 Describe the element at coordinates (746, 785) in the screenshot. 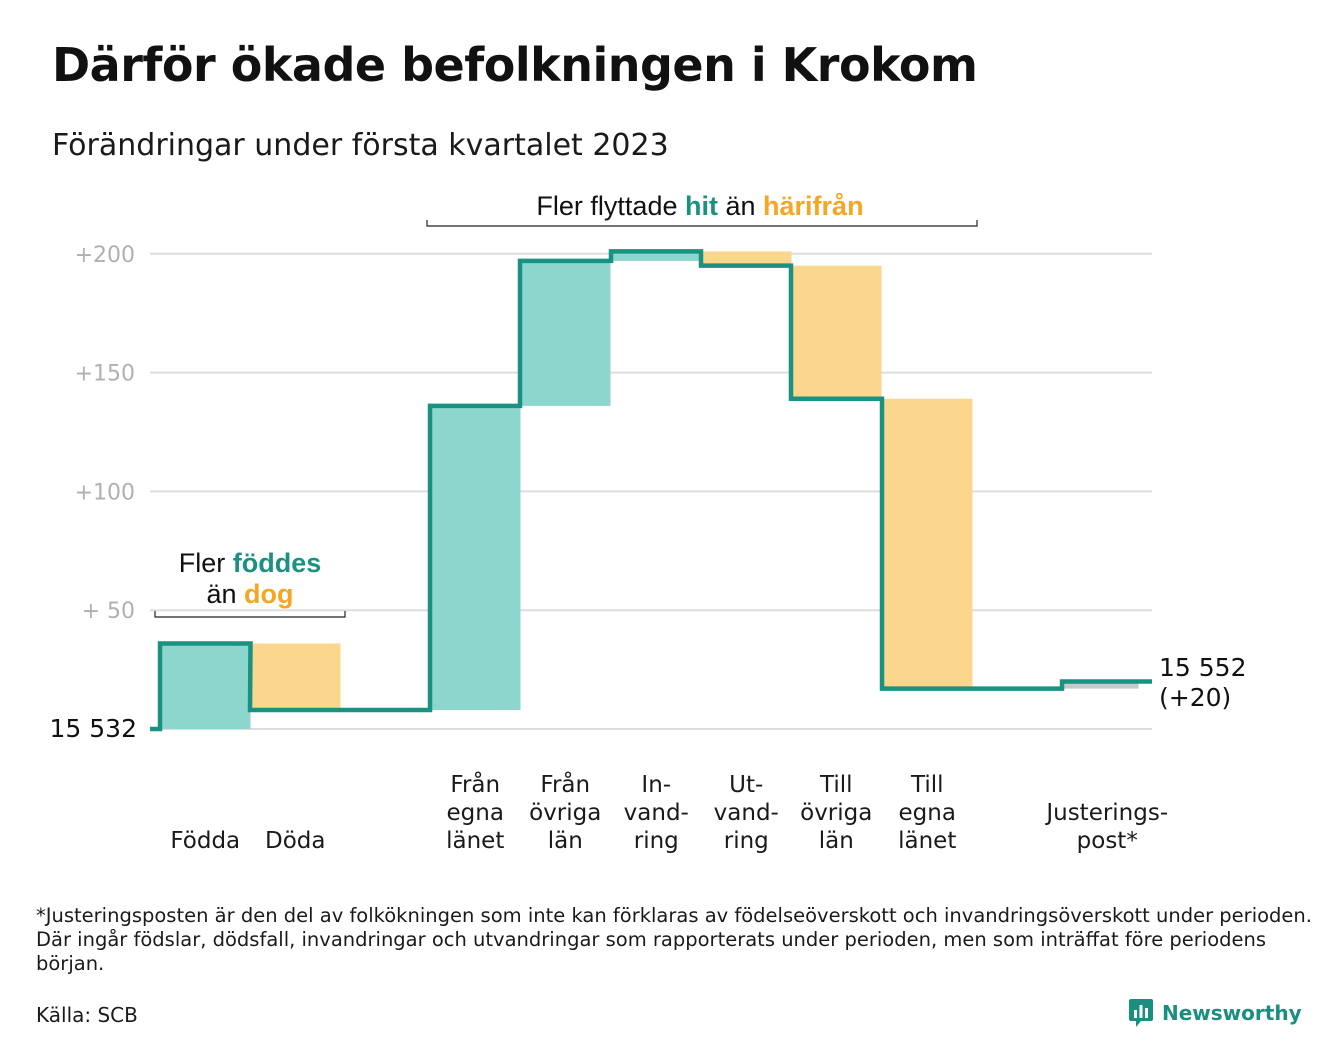

I see `x-tick-label: Ut-` at that location.